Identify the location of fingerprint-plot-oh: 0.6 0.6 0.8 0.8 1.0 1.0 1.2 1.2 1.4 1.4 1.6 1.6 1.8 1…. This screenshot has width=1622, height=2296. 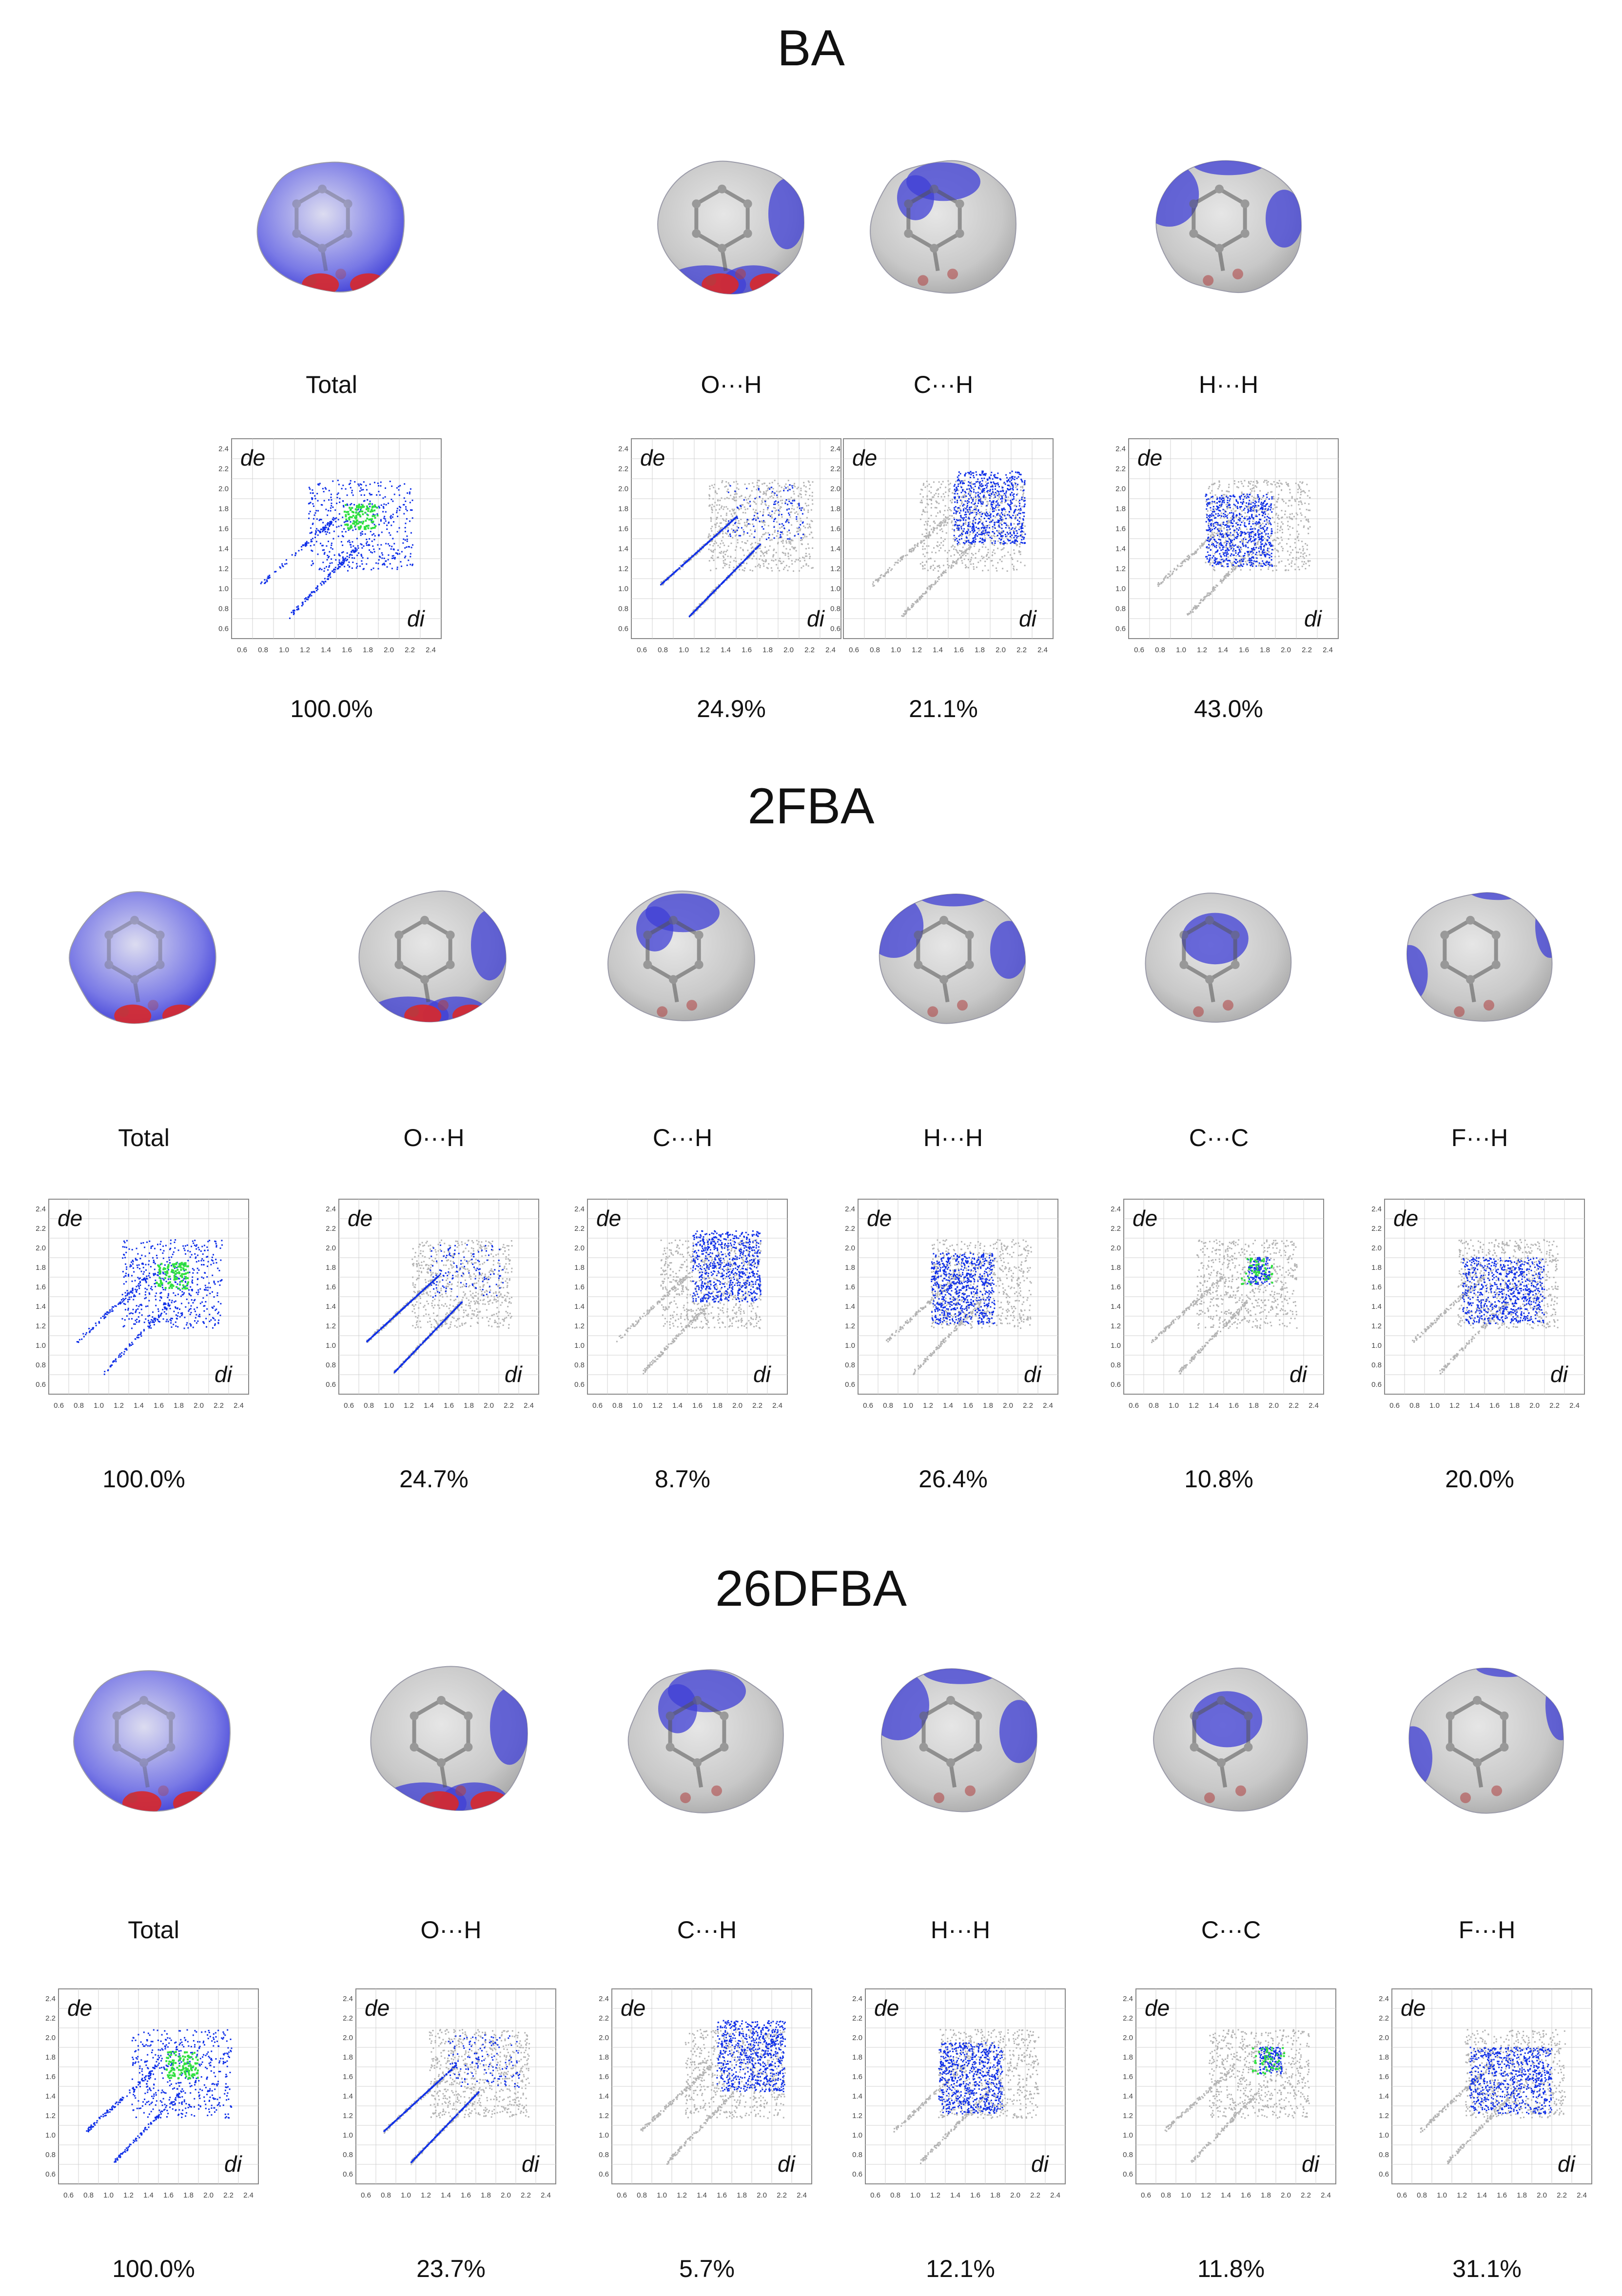
(432, 1304).